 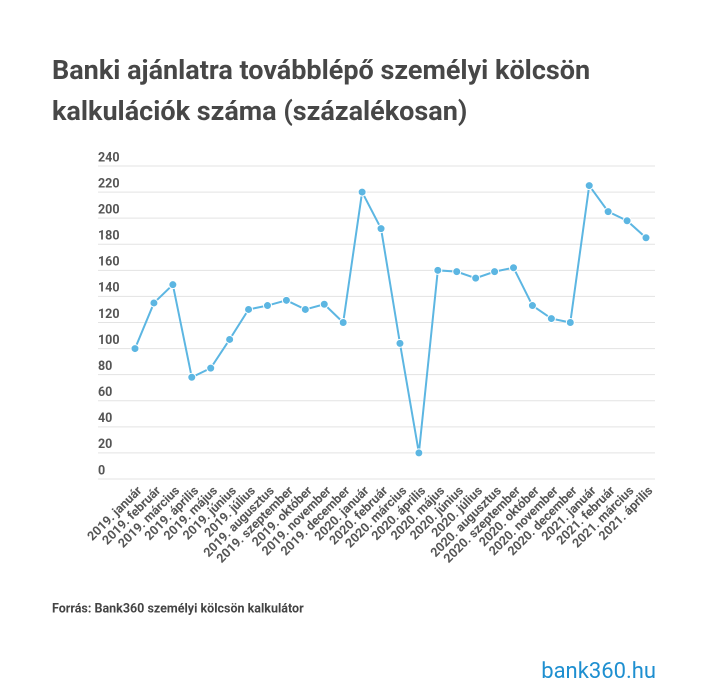 I want to click on y-tick-label: 20, so click(x=105, y=444).